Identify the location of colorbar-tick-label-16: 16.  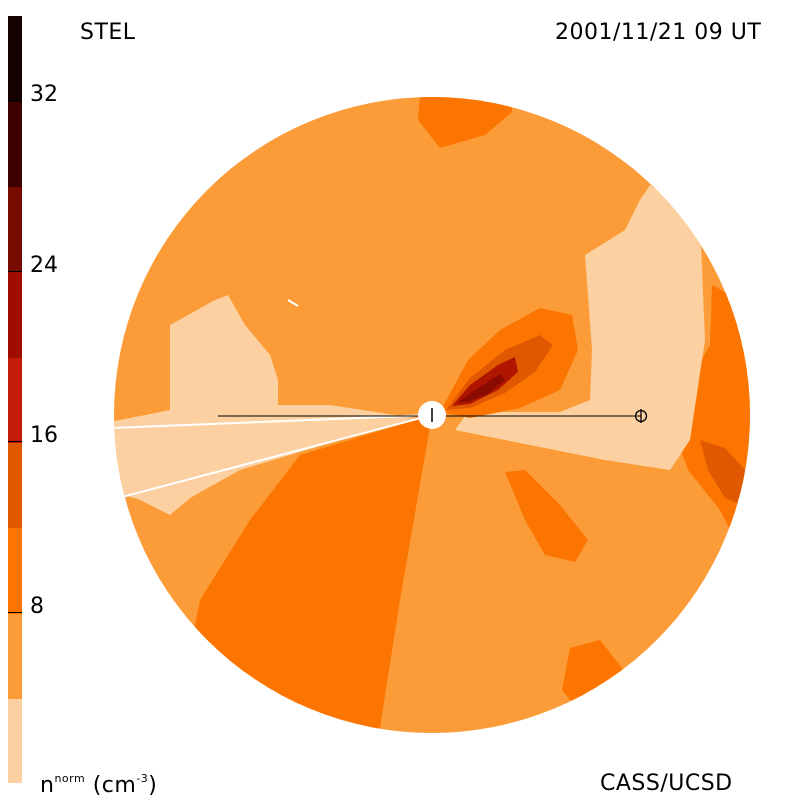
(44, 435).